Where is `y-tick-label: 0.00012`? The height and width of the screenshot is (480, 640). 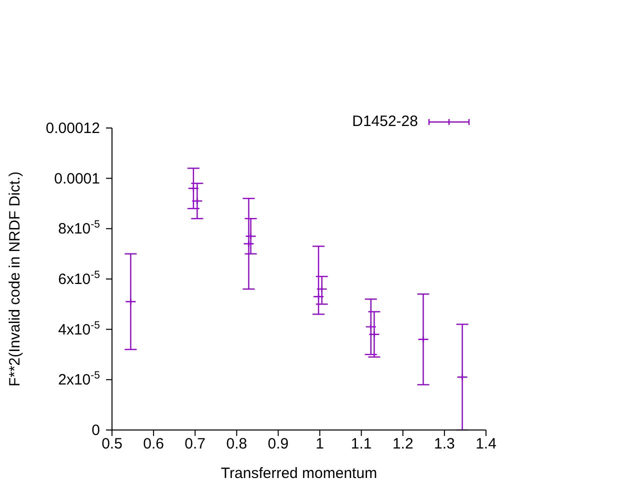
y-tick-label: 0.00012 is located at coordinates (73, 128).